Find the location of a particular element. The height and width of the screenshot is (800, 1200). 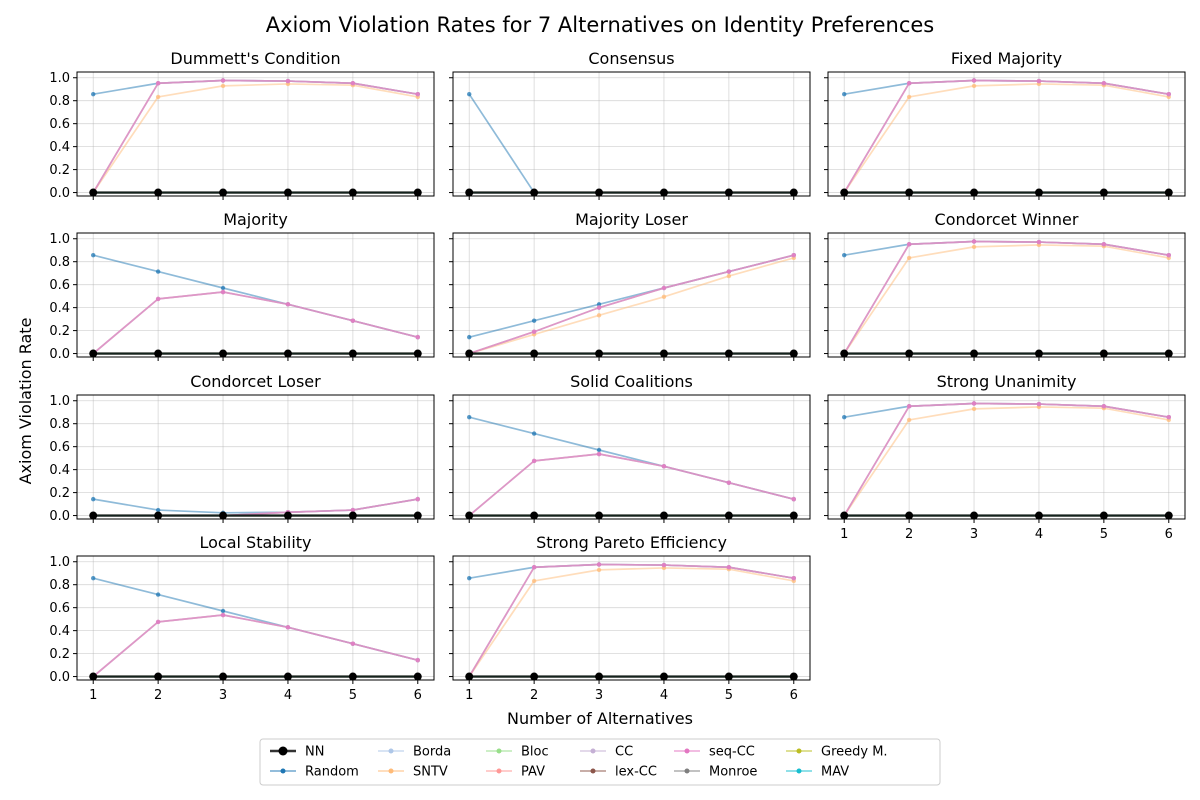

legend-label: lex-CC is located at coordinates (636, 772).